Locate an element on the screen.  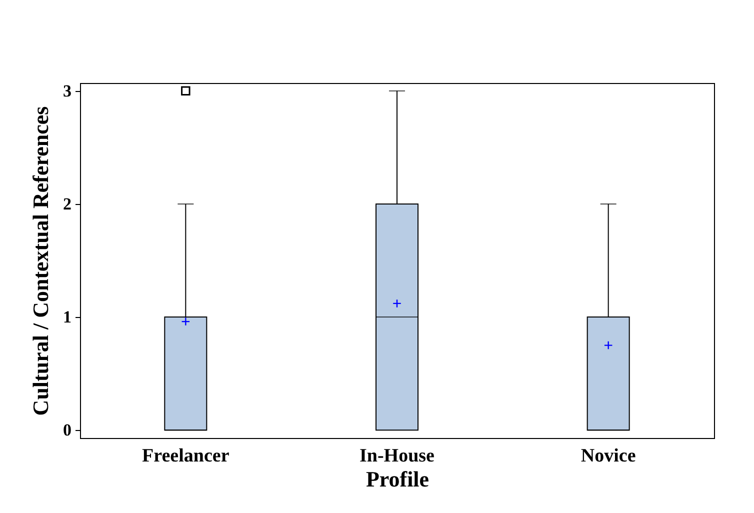
x-tick-label: Novice is located at coordinates (608, 456).